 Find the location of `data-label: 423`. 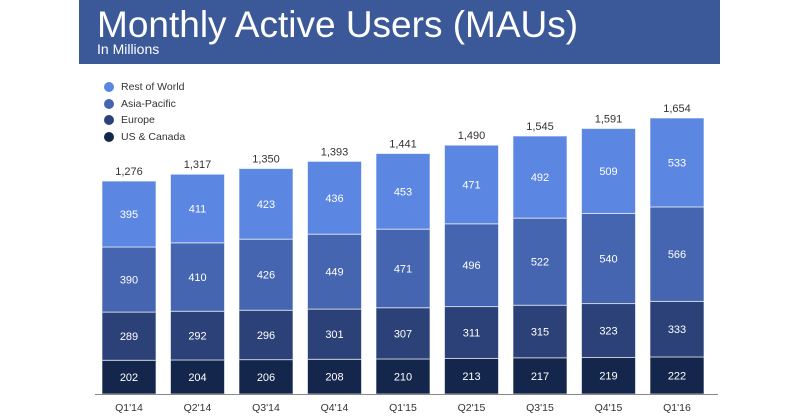

data-label: 423 is located at coordinates (266, 205).